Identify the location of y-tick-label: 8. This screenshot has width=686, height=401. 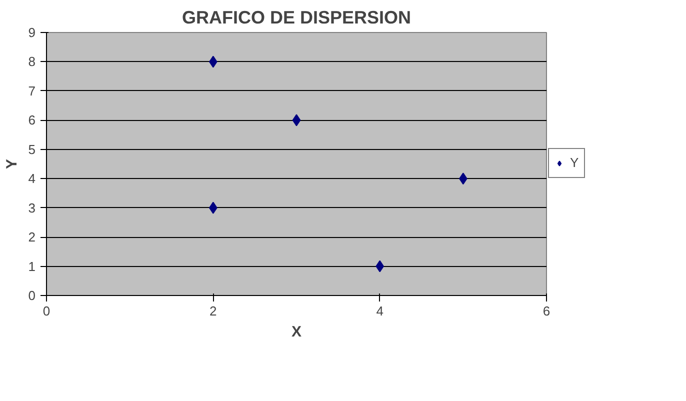
(32, 62).